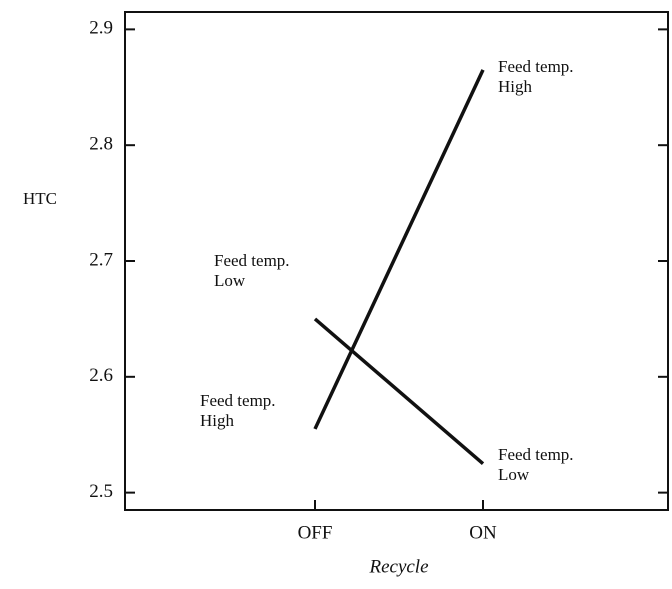  Describe the element at coordinates (483, 532) in the screenshot. I see `x-tick-label: ON` at that location.